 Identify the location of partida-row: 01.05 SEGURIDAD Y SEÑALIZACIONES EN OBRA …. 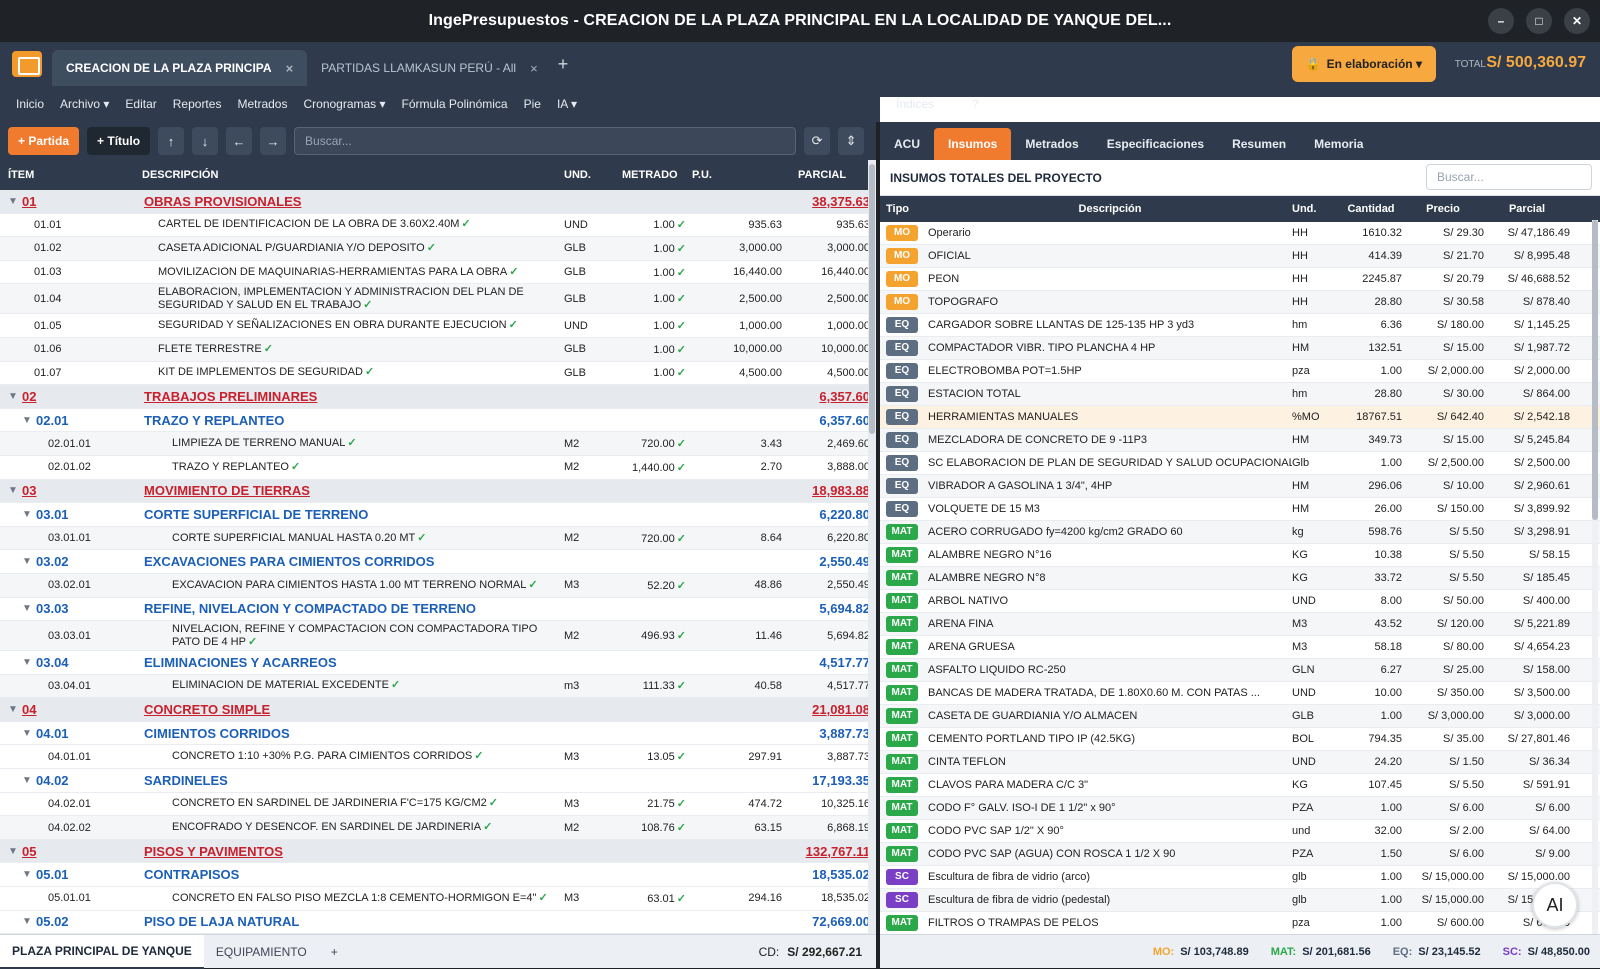
(438, 326).